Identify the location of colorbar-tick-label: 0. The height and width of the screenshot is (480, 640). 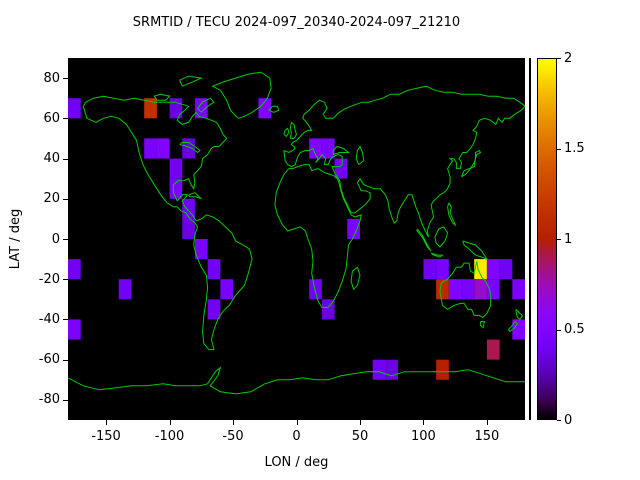
(568, 420).